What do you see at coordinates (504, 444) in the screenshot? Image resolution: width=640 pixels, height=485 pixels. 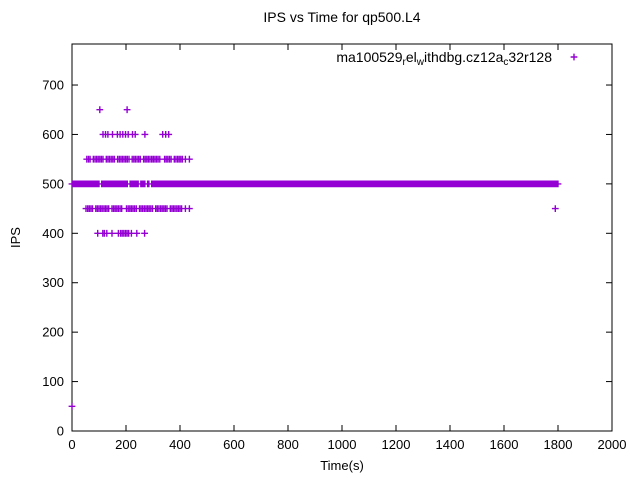 I see `x-tick-label: 1600` at bounding box center [504, 444].